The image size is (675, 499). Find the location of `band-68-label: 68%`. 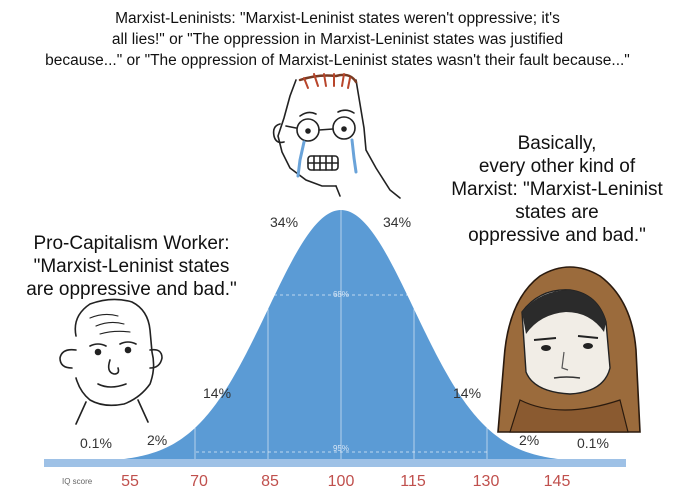

band-68-label: 68% is located at coordinates (341, 294).